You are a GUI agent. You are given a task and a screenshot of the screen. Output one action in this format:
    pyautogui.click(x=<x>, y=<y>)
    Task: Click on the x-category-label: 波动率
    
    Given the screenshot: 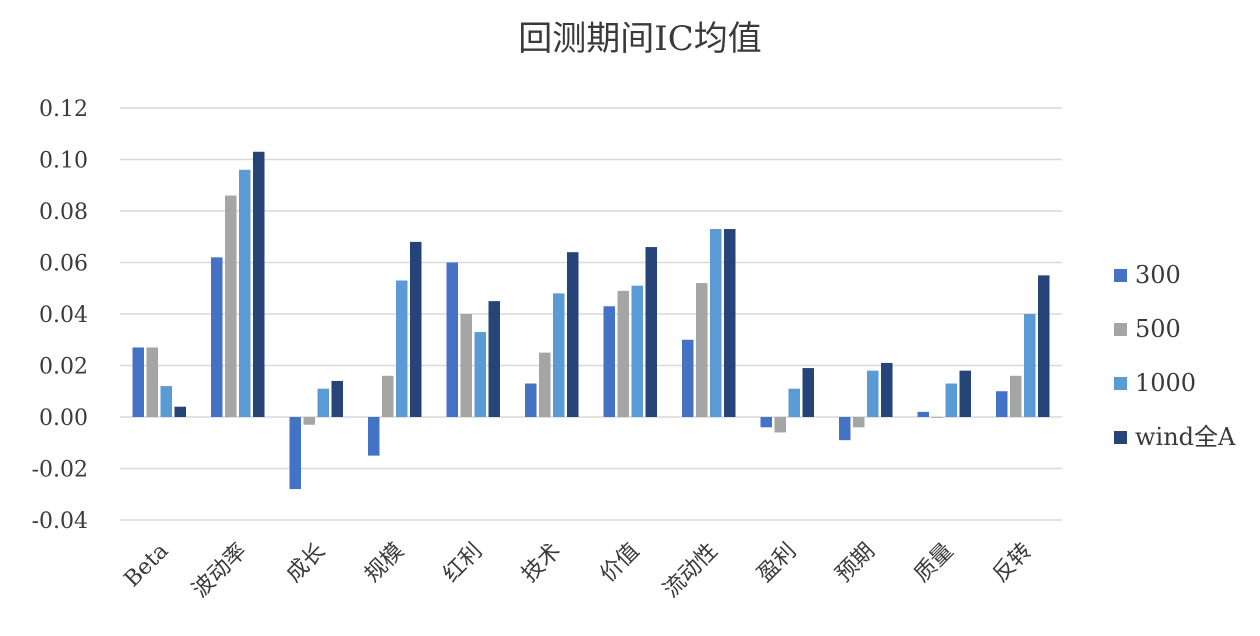 What is the action you would take?
    pyautogui.click(x=220, y=571)
    